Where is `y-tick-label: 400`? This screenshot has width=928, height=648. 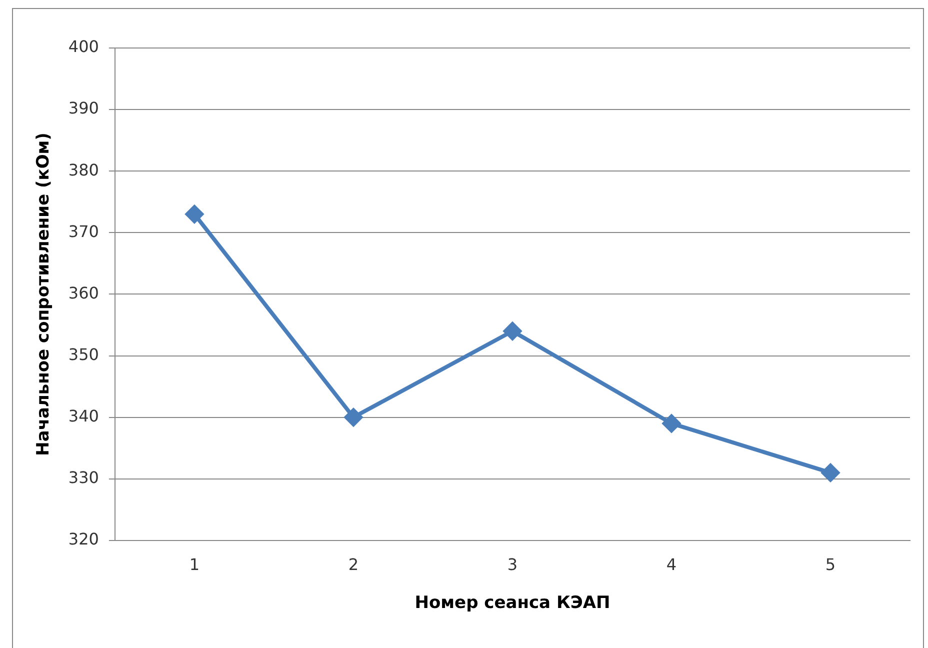
y-tick-label: 400 is located at coordinates (83, 46).